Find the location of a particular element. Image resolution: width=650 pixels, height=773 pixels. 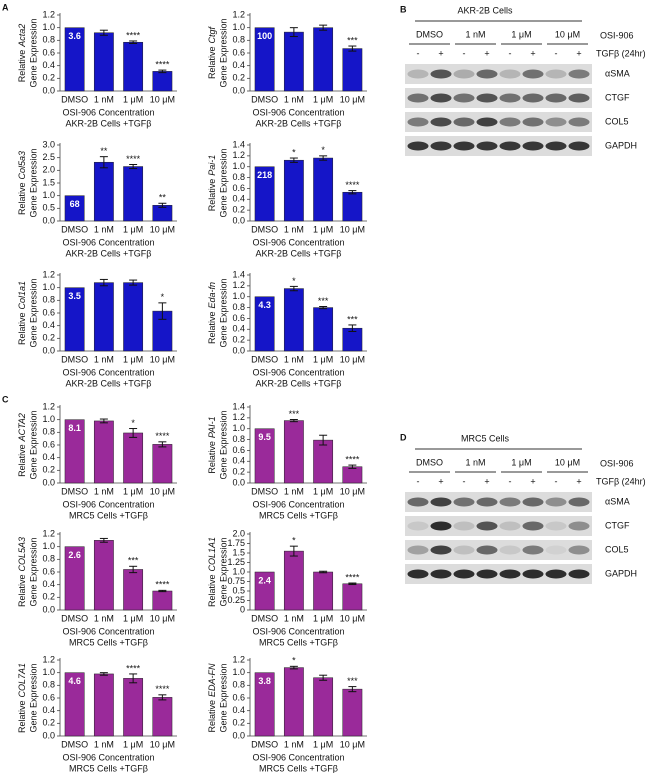

x-tick-label: 10 μM is located at coordinates (162, 744).